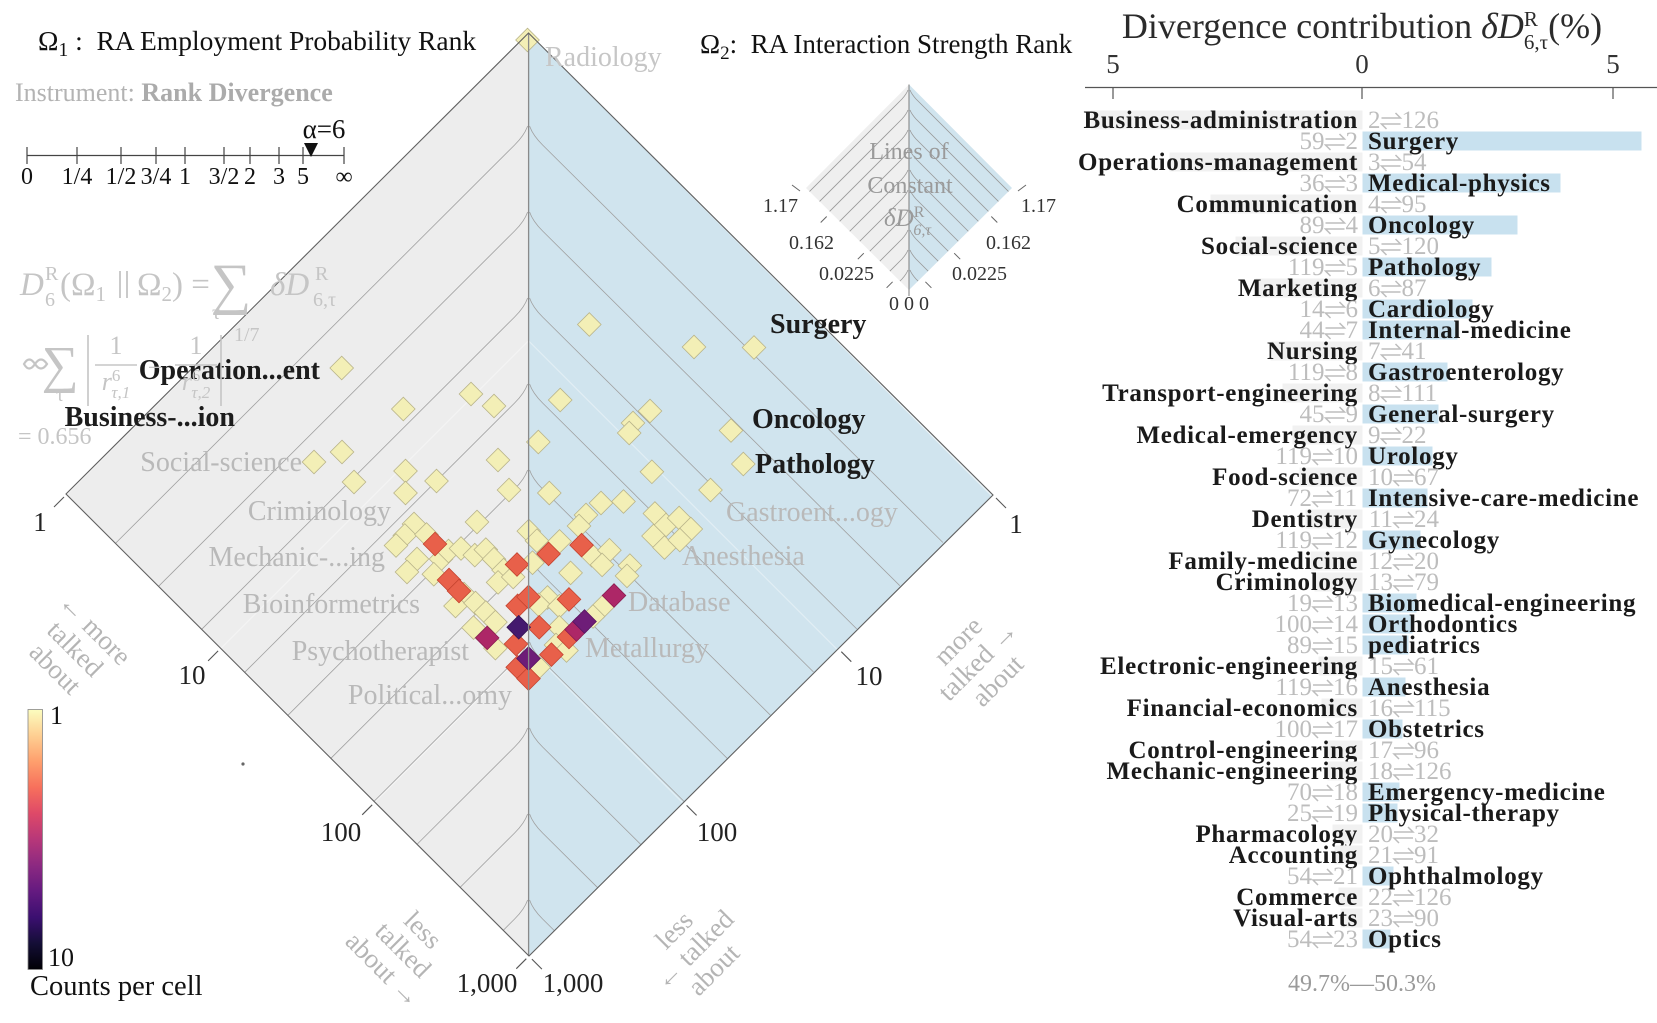 The image size is (1657, 1023). I want to click on svg-text: Metallurgy, so click(647, 648).